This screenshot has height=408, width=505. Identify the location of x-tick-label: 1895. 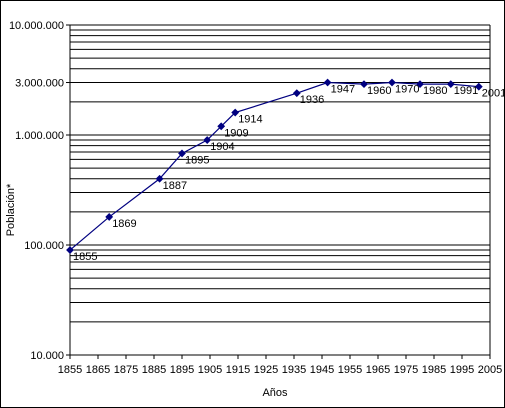
(182, 370).